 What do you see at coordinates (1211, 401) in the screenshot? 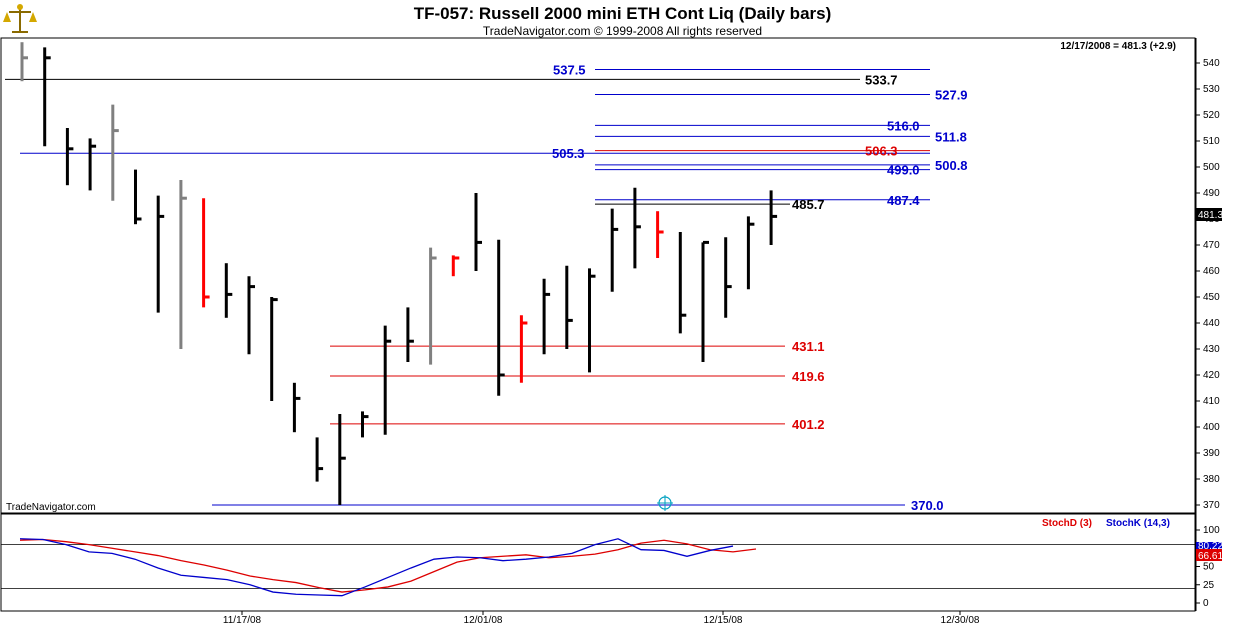
I see `price-tick-label: 410` at bounding box center [1211, 401].